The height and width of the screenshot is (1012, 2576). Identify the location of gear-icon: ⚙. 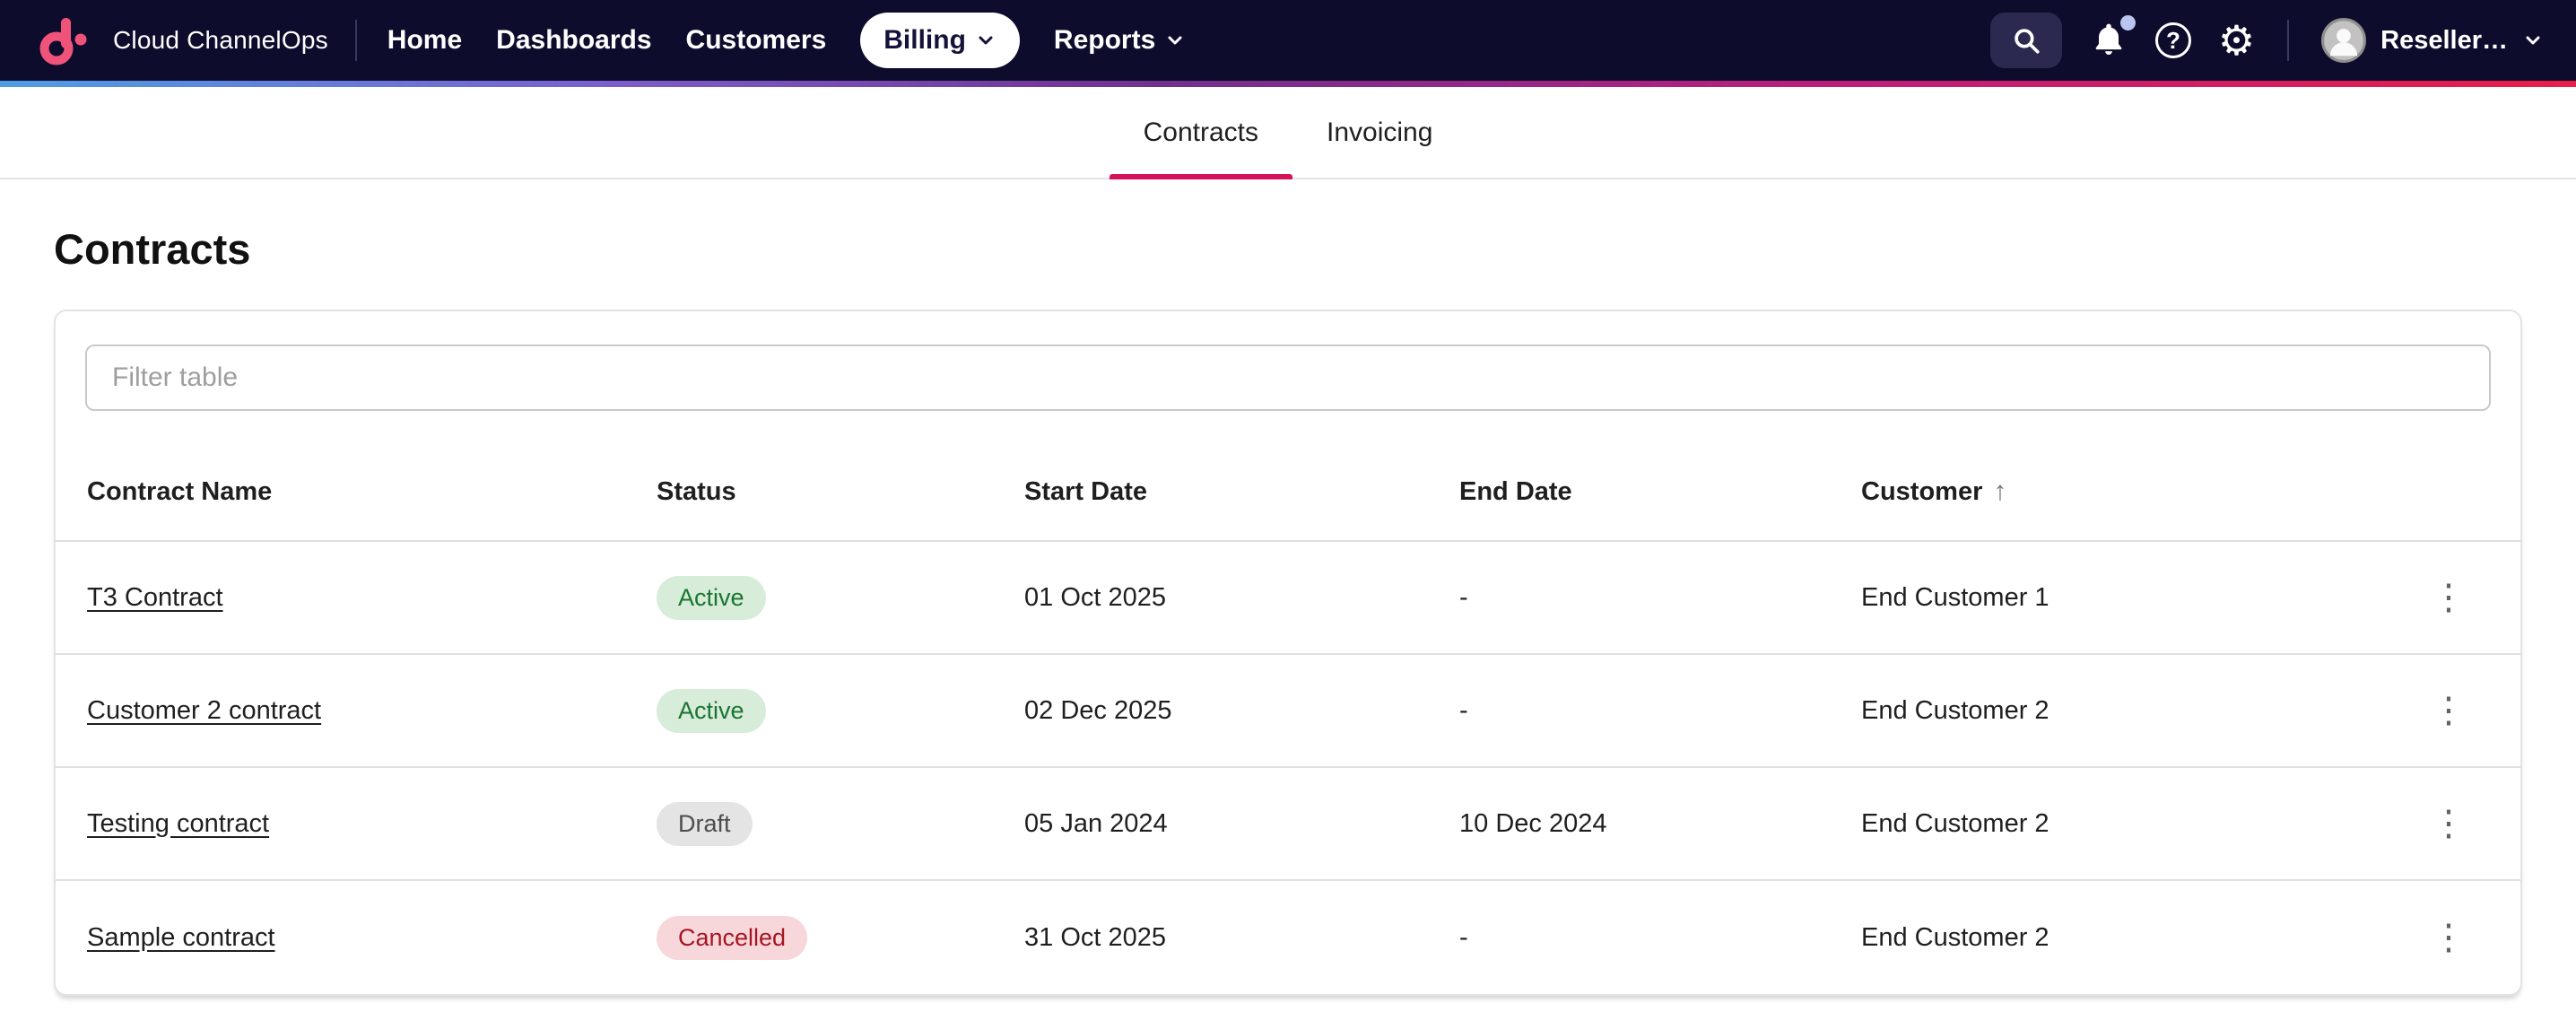
(2236, 40).